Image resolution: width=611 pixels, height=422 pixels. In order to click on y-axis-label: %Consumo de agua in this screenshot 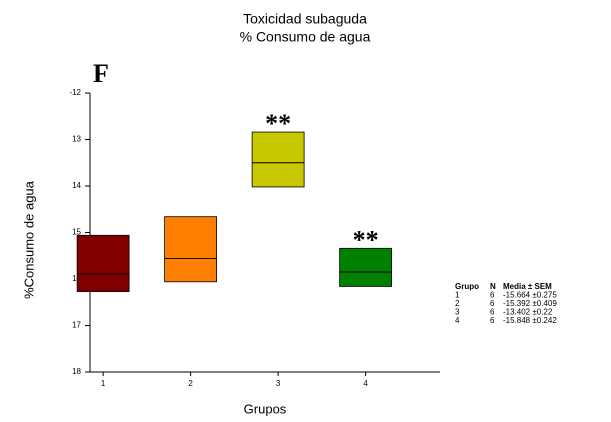, I will do `click(28, 239)`.